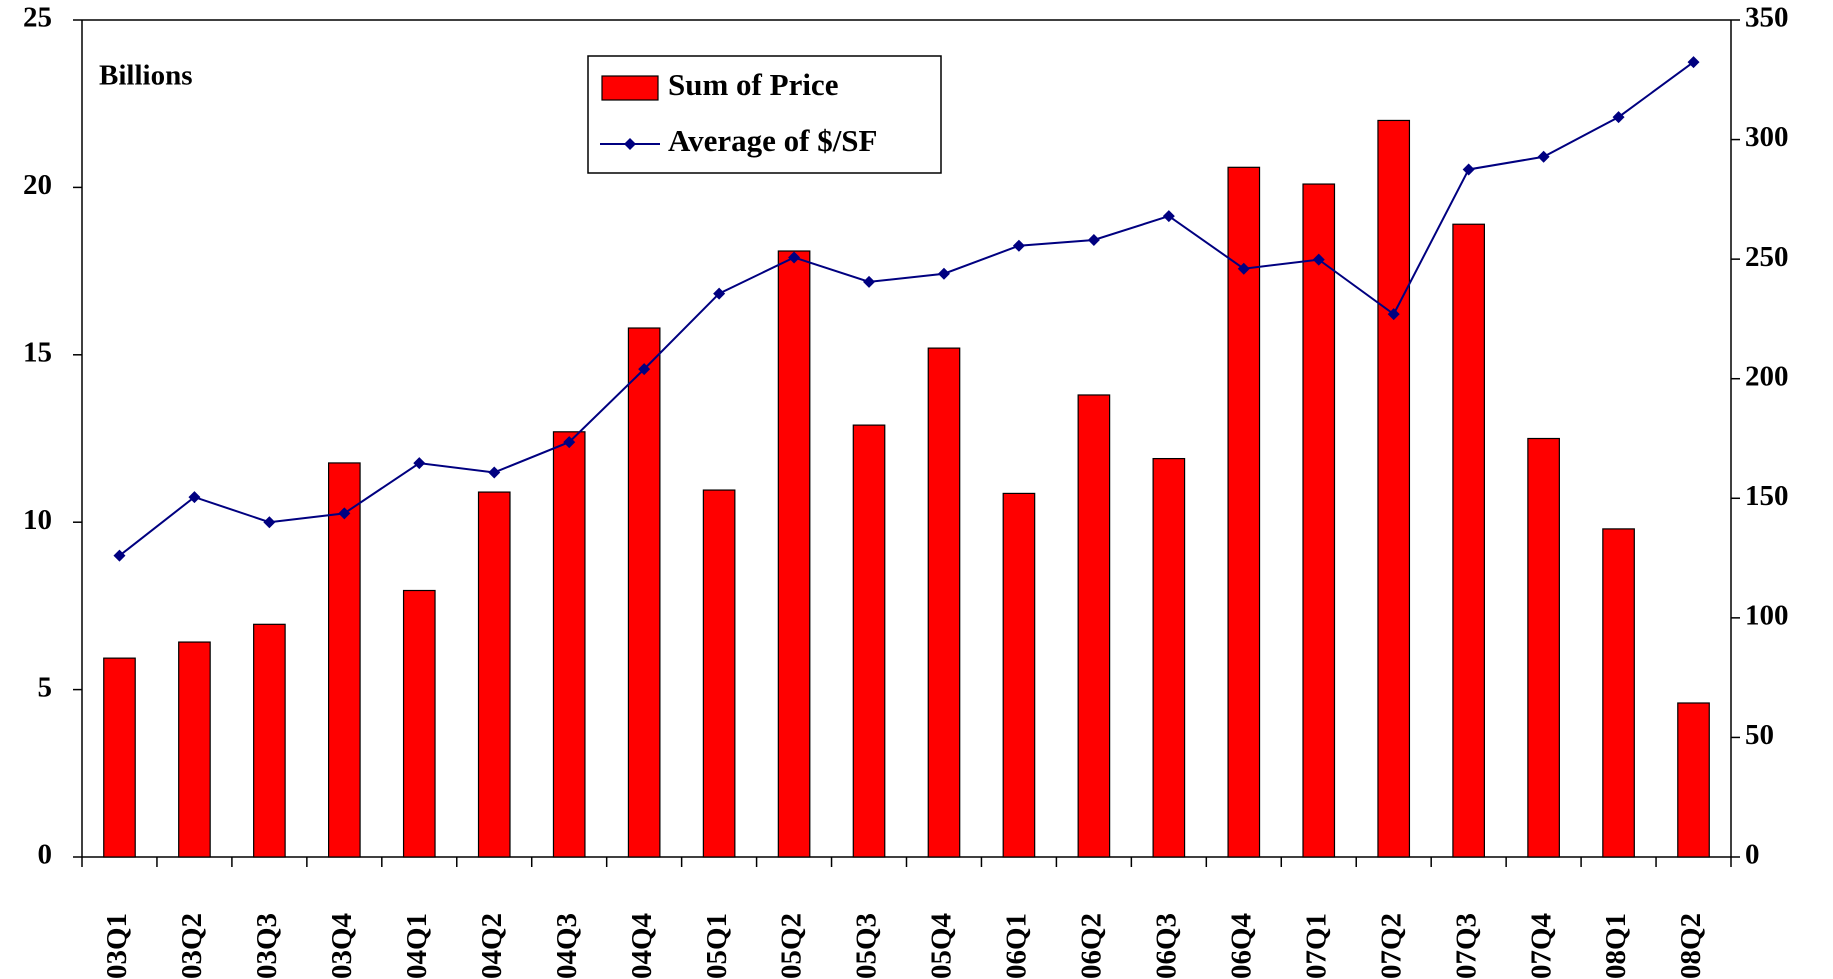 The image size is (1833, 979). Describe the element at coordinates (792, 946) in the screenshot. I see `x-tick-label: 05Q2` at that location.